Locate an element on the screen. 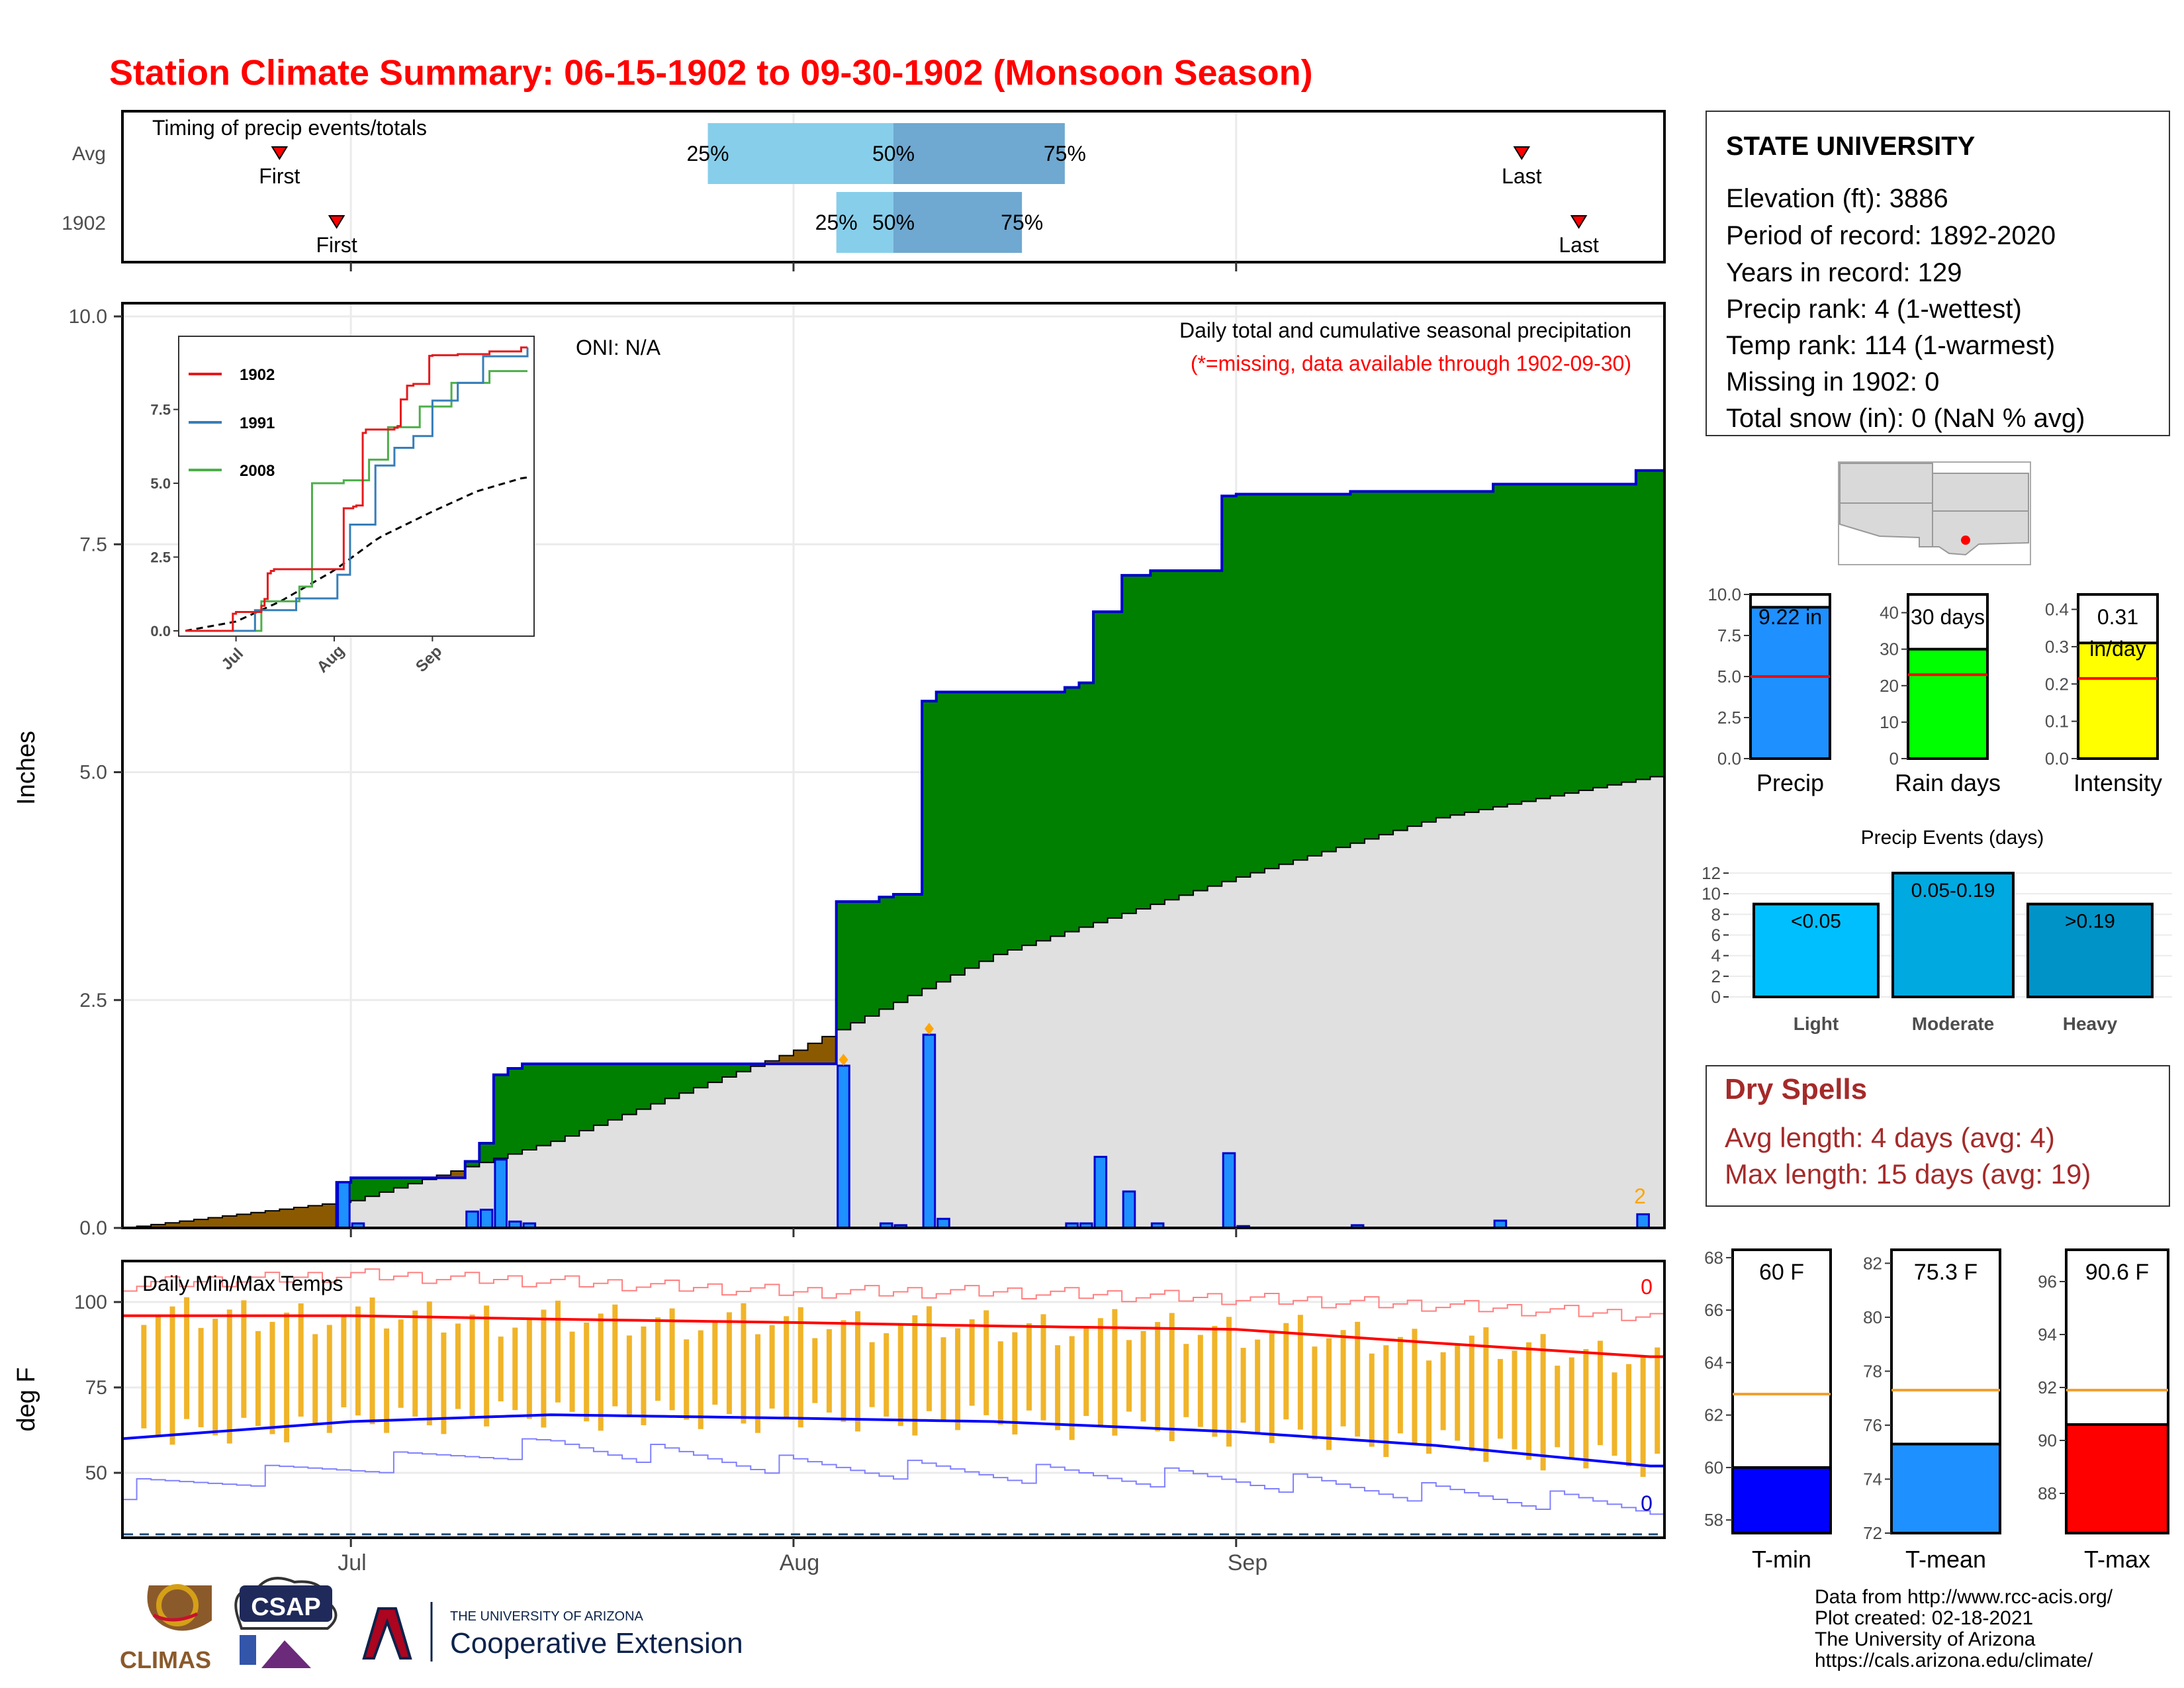  events-category-label: Heavy is located at coordinates (2090, 1023).